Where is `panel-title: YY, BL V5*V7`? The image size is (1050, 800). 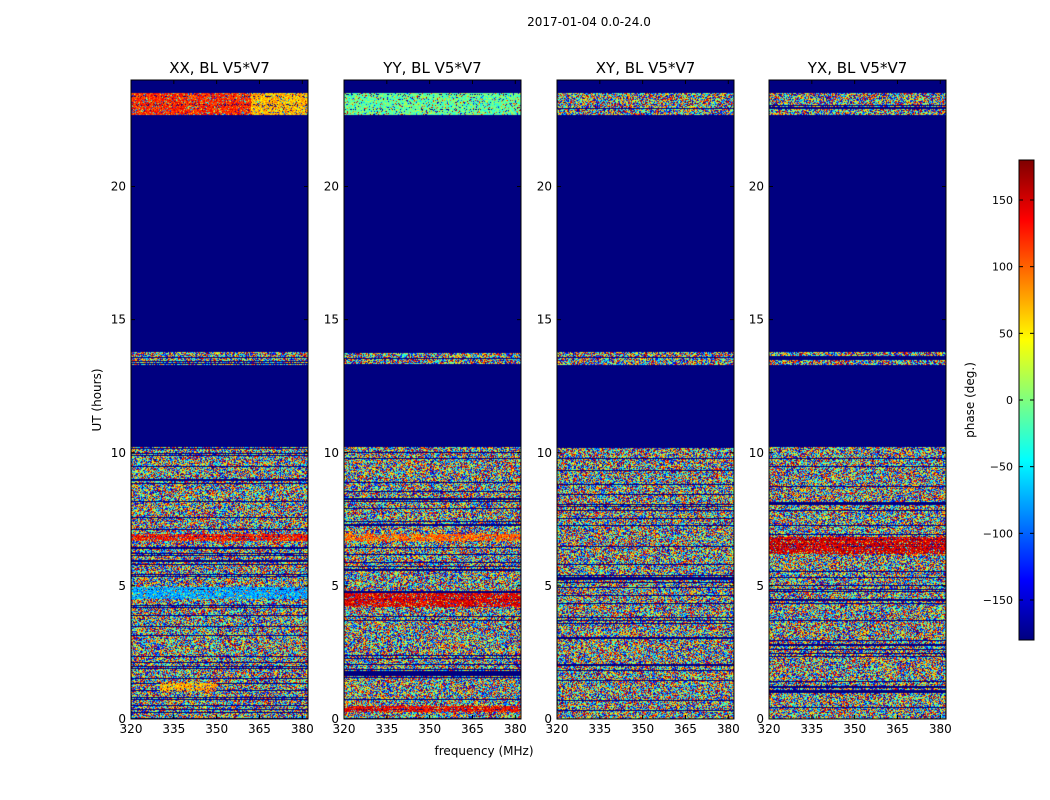
panel-title: YY, BL V5*V7 is located at coordinates (431, 68).